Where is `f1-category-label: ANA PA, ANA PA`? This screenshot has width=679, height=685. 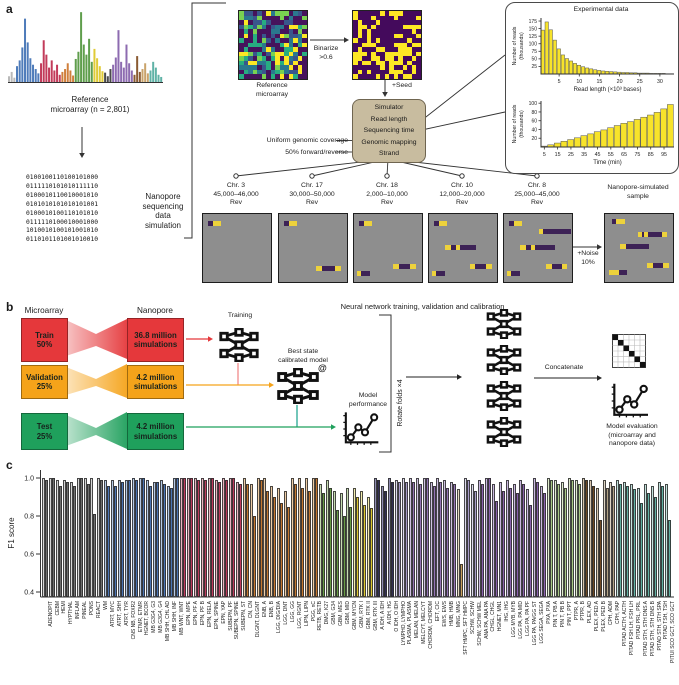
f1-category-label: ANA PA, ANA PA is located at coordinates (486, 620).